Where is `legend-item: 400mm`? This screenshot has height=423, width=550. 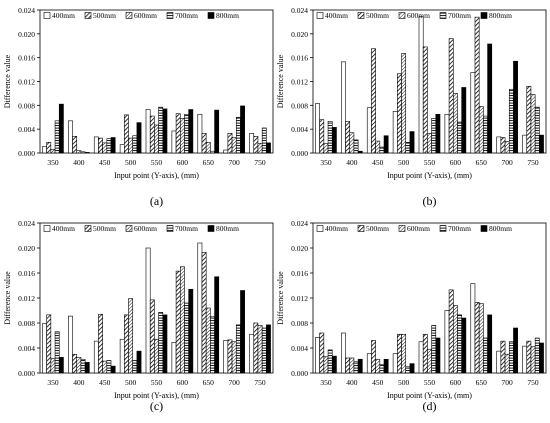 legend-item: 400mm is located at coordinates (336, 15).